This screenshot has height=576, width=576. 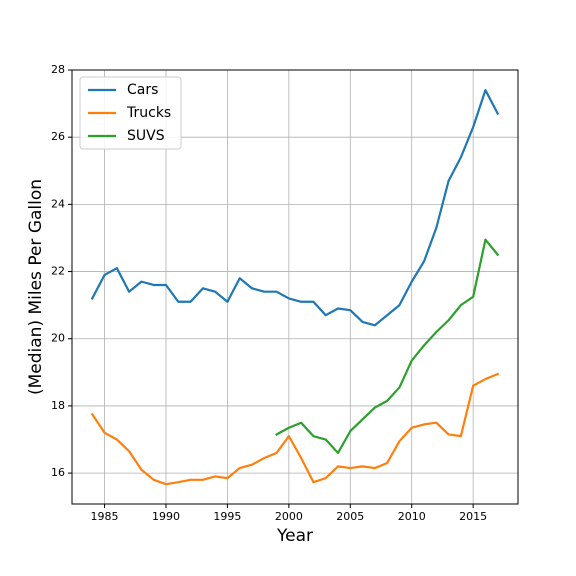 What do you see at coordinates (58, 405) in the screenshot?
I see `y-tick-label: 18` at bounding box center [58, 405].